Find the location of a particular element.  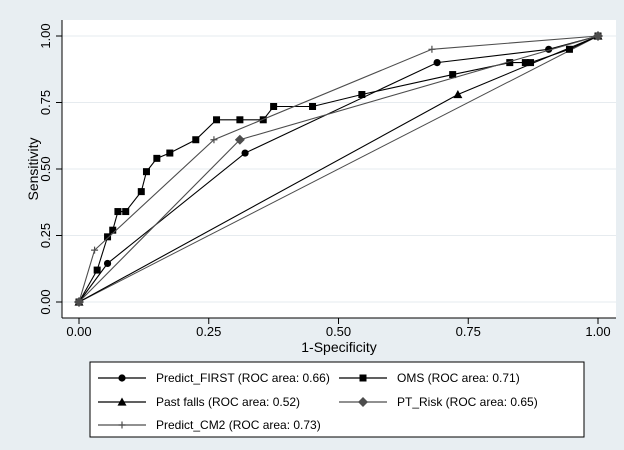

legend-item: Predict_FIRST (ROC area: 0.66) is located at coordinates (214, 378).